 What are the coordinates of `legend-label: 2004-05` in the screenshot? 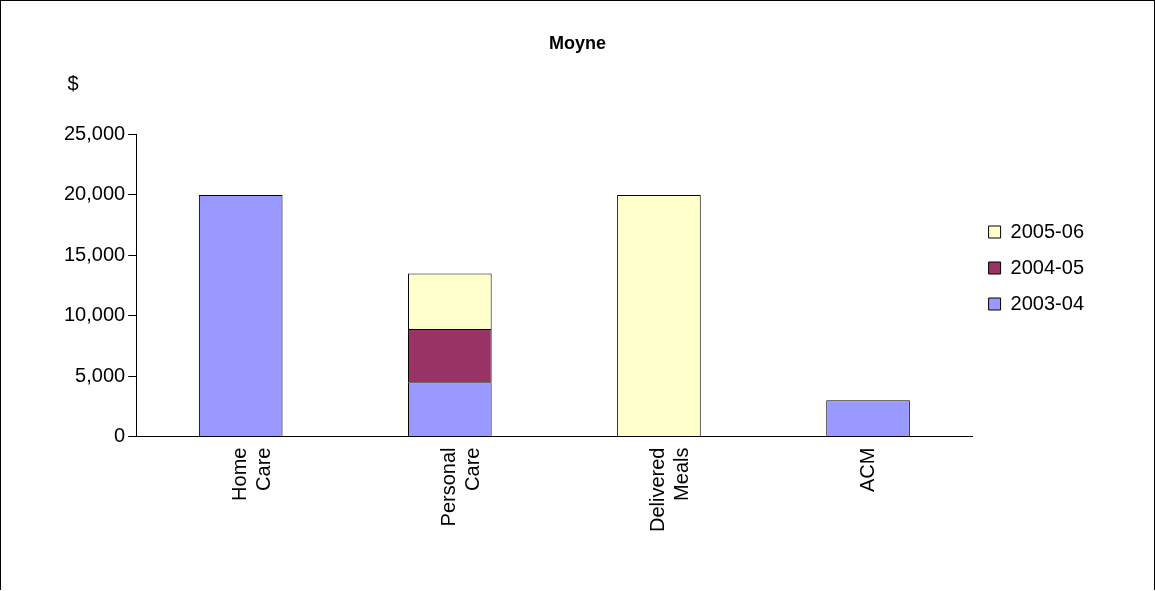 It's located at (1047, 266).